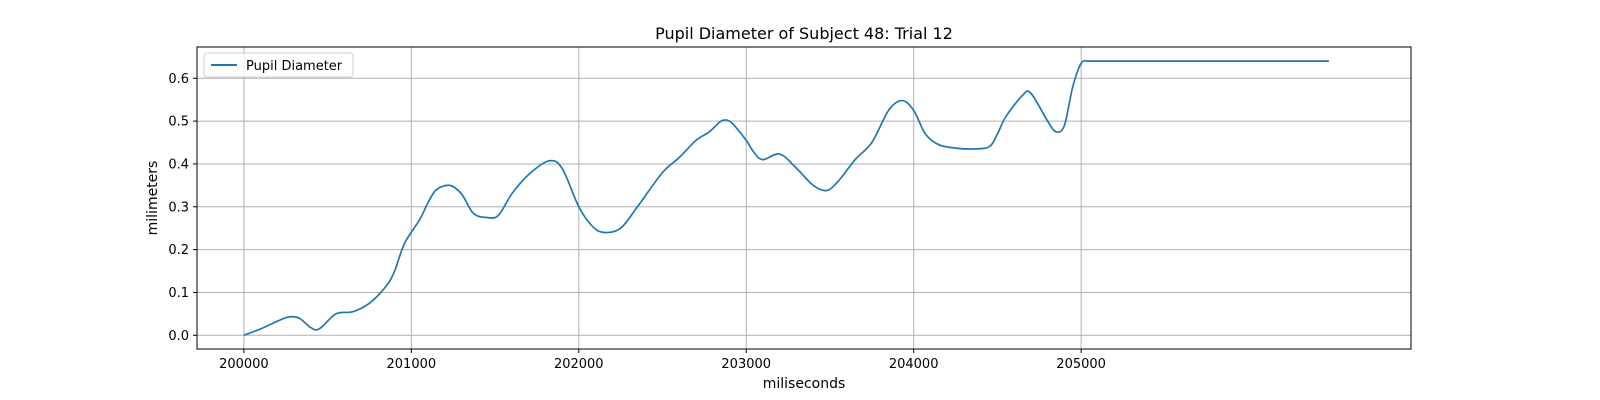 Image resolution: width=1600 pixels, height=400 pixels. What do you see at coordinates (178, 336) in the screenshot?
I see `y-tick-label: 0.0` at bounding box center [178, 336].